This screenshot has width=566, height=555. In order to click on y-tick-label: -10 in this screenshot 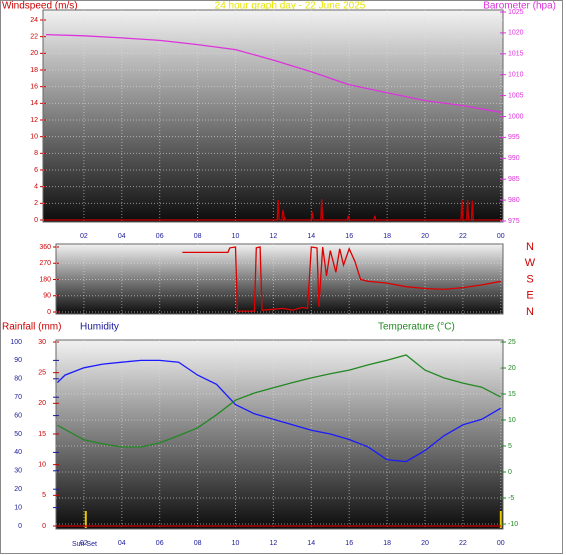, I will do `click(513, 524)`.